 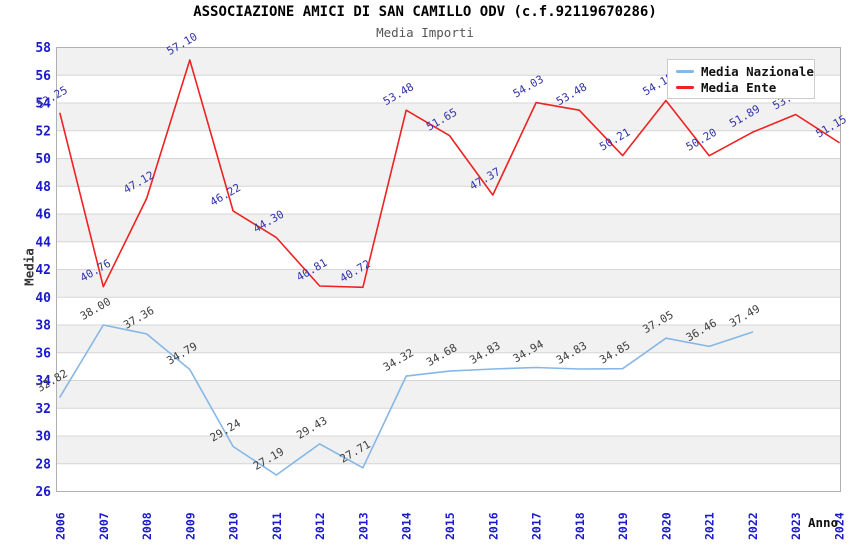 What do you see at coordinates (623, 526) in the screenshot?
I see `x-tick-label: 2019` at bounding box center [623, 526].